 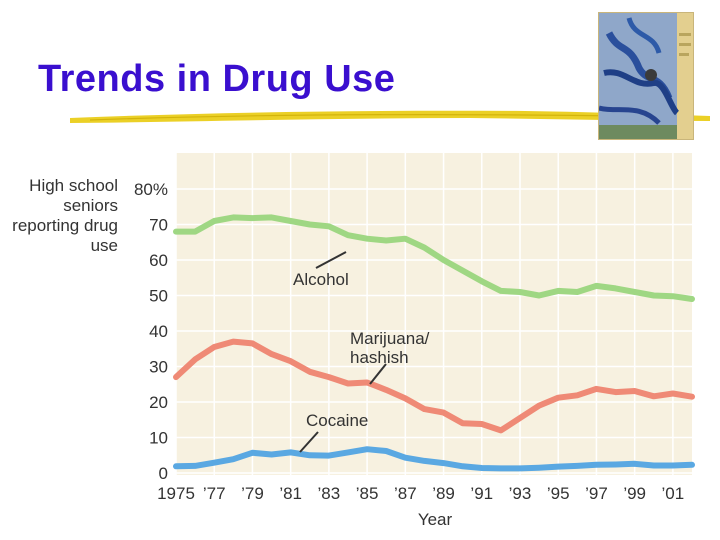 What do you see at coordinates (390, 338) in the screenshot?
I see `series-label-marijuana-line1: Marijuana/` at bounding box center [390, 338].